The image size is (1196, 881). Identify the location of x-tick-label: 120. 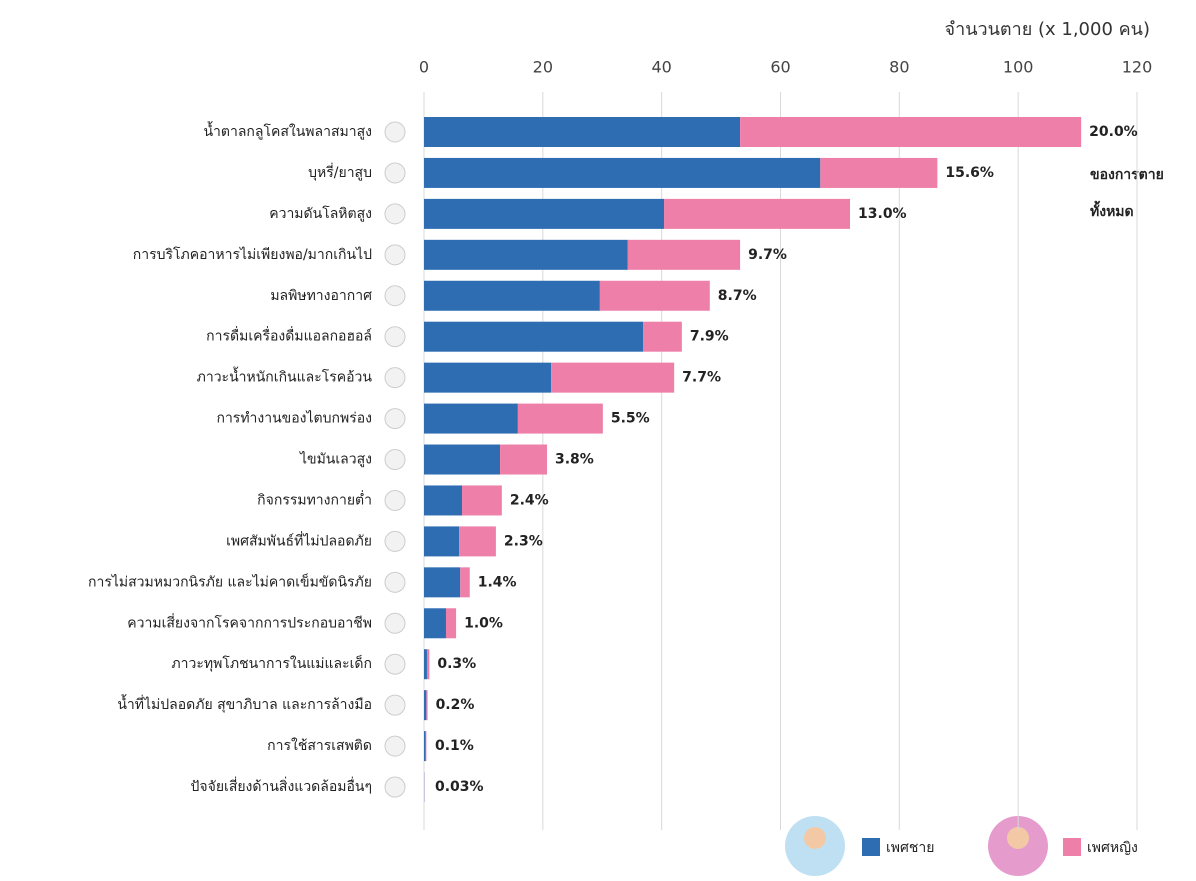
(1137, 67).